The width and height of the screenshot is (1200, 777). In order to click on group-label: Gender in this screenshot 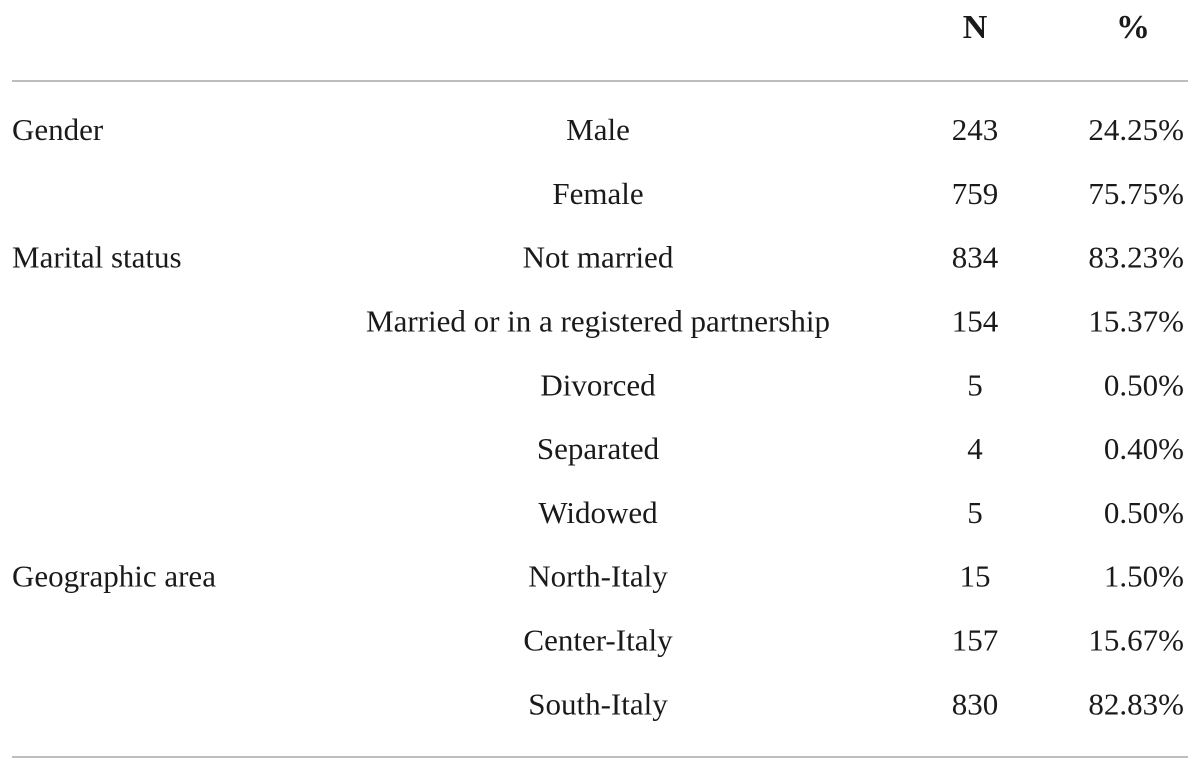, I will do `click(58, 129)`.